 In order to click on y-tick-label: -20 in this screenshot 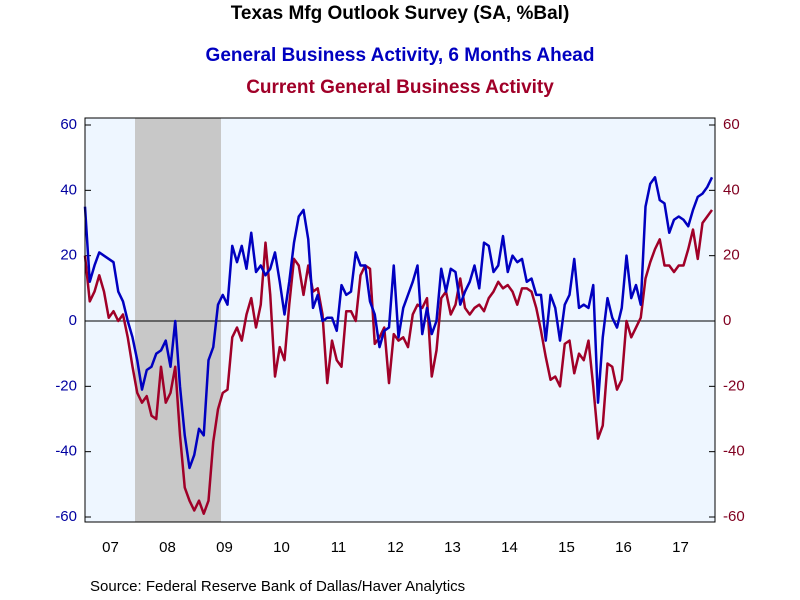, I will do `click(66, 385)`.